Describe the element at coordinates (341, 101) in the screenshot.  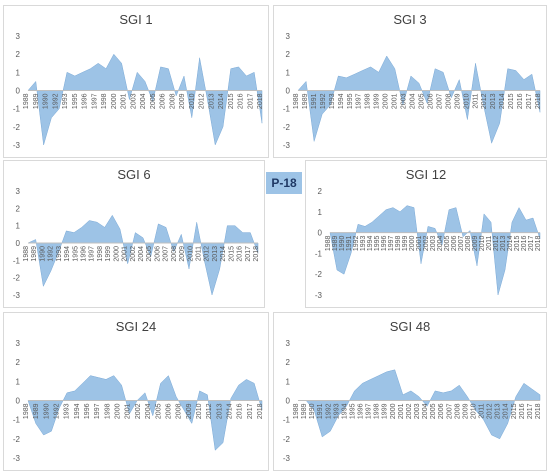
I see `x-tick-label: 1994` at that location.